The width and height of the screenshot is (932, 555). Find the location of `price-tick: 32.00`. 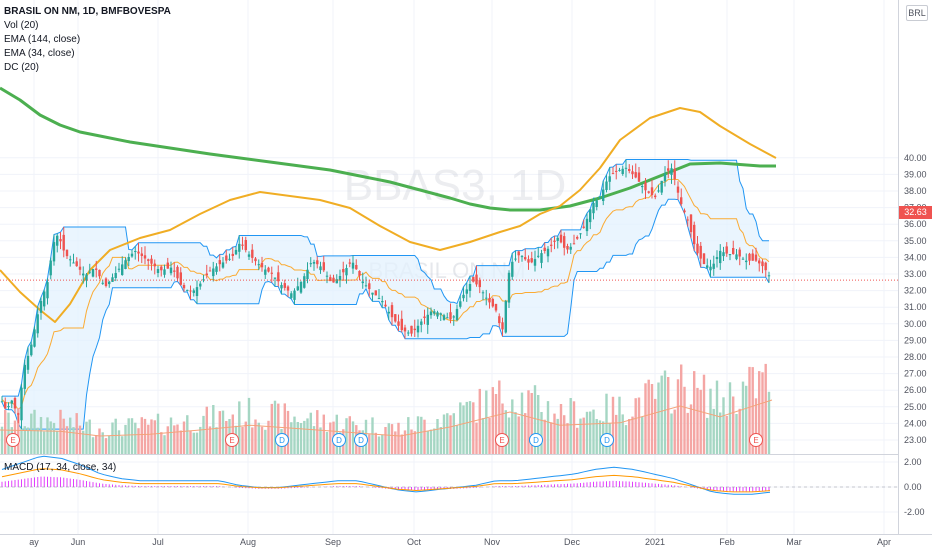

price-tick: 32.00 is located at coordinates (915, 291).